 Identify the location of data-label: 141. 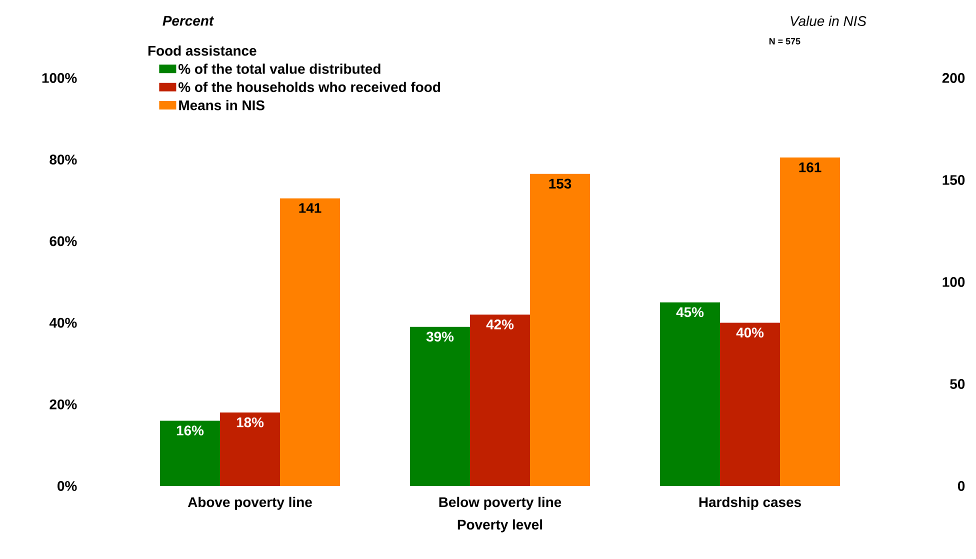
(310, 208).